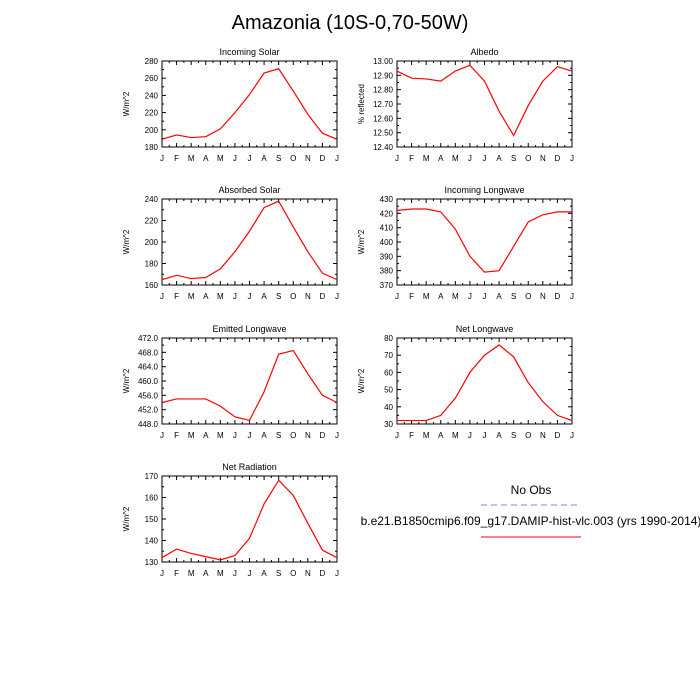 This screenshot has height=700, width=700. I want to click on y-tick-label: 80, so click(388, 338).